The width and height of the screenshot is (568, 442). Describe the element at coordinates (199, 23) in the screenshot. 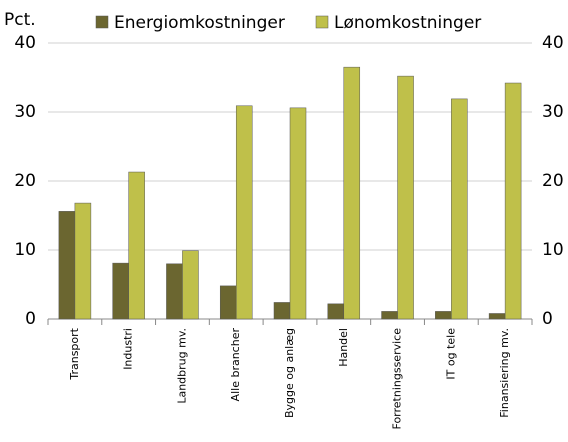

I see `legend-label: Energiomkostninger` at that location.